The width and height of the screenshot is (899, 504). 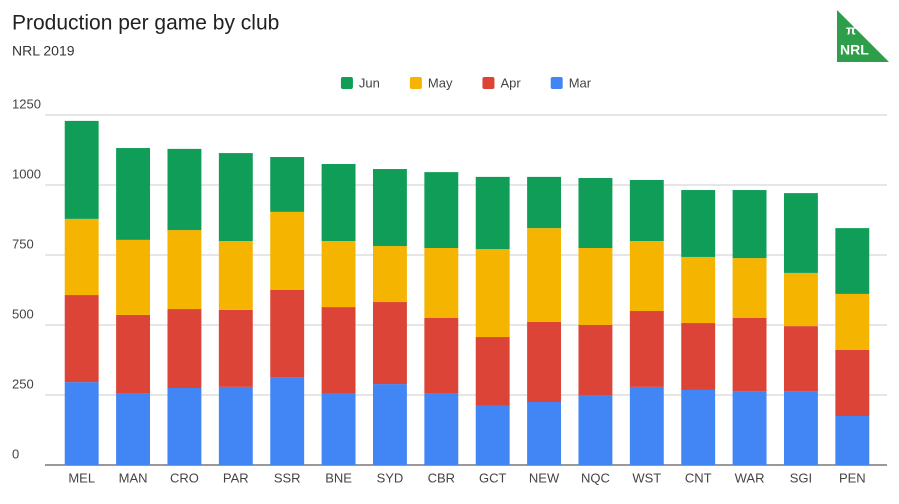 What do you see at coordinates (26, 103) in the screenshot?
I see `y-tick-label: 1250` at bounding box center [26, 103].